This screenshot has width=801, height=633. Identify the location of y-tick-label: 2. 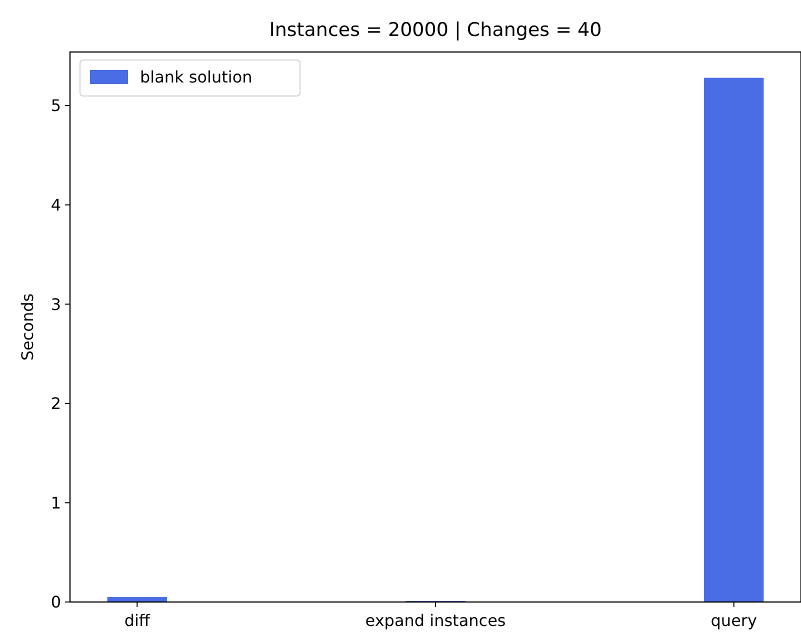
(55, 404).